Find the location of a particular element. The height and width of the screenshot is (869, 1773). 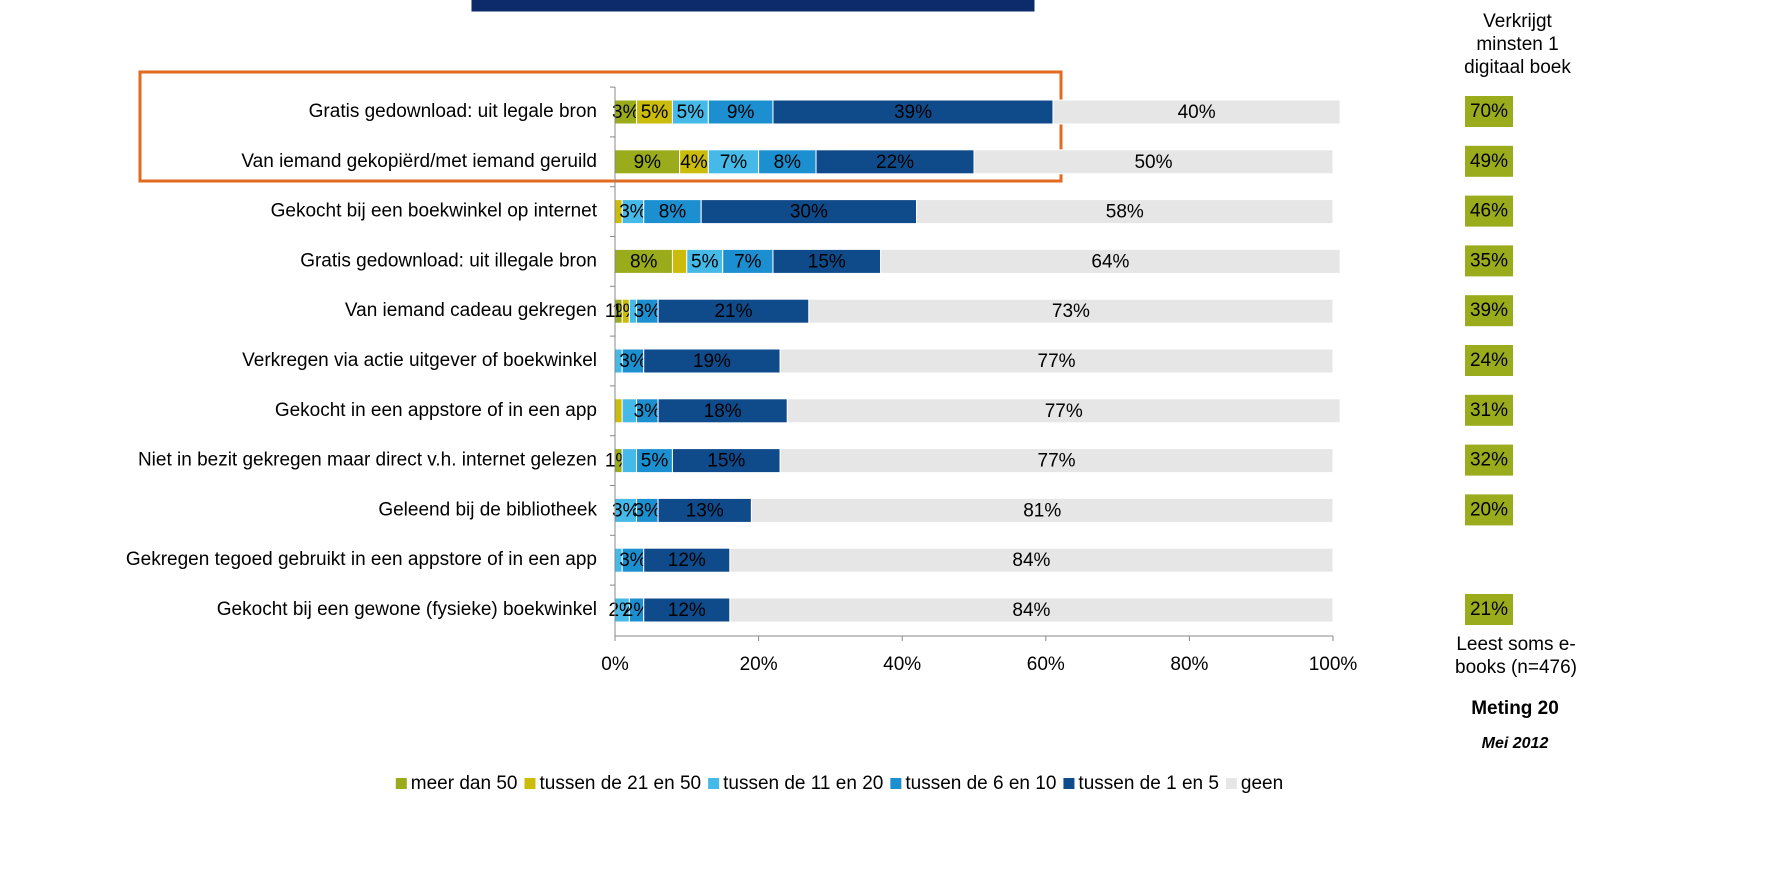

note-date: Mei 2012 is located at coordinates (1515, 743).